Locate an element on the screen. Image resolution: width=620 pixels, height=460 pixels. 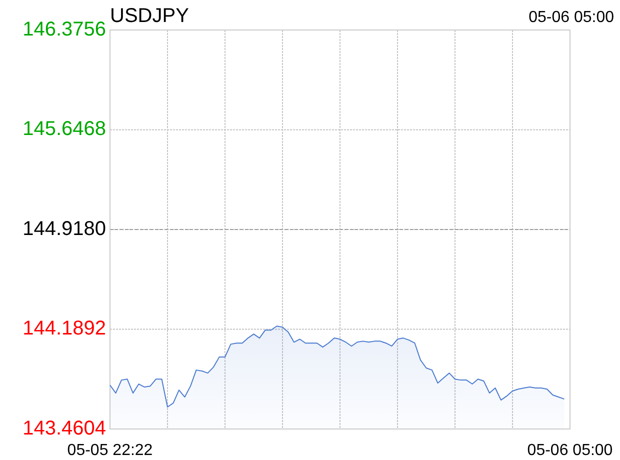
y-tick-label: 144.9180 is located at coordinates (64, 229).